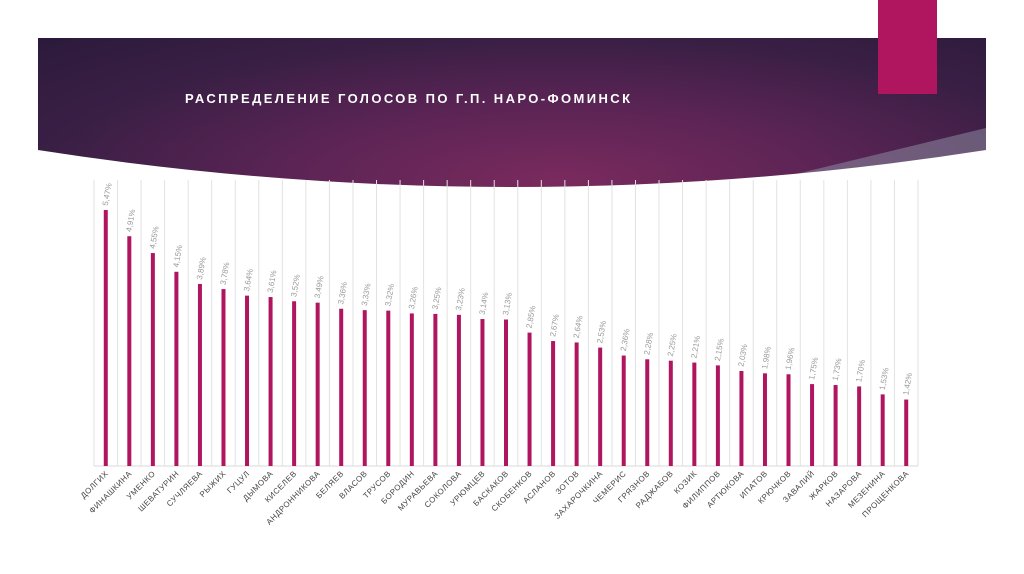 The image size is (1024, 574). Describe the element at coordinates (484, 303) in the screenshot. I see `value-label: 3,14%` at that location.